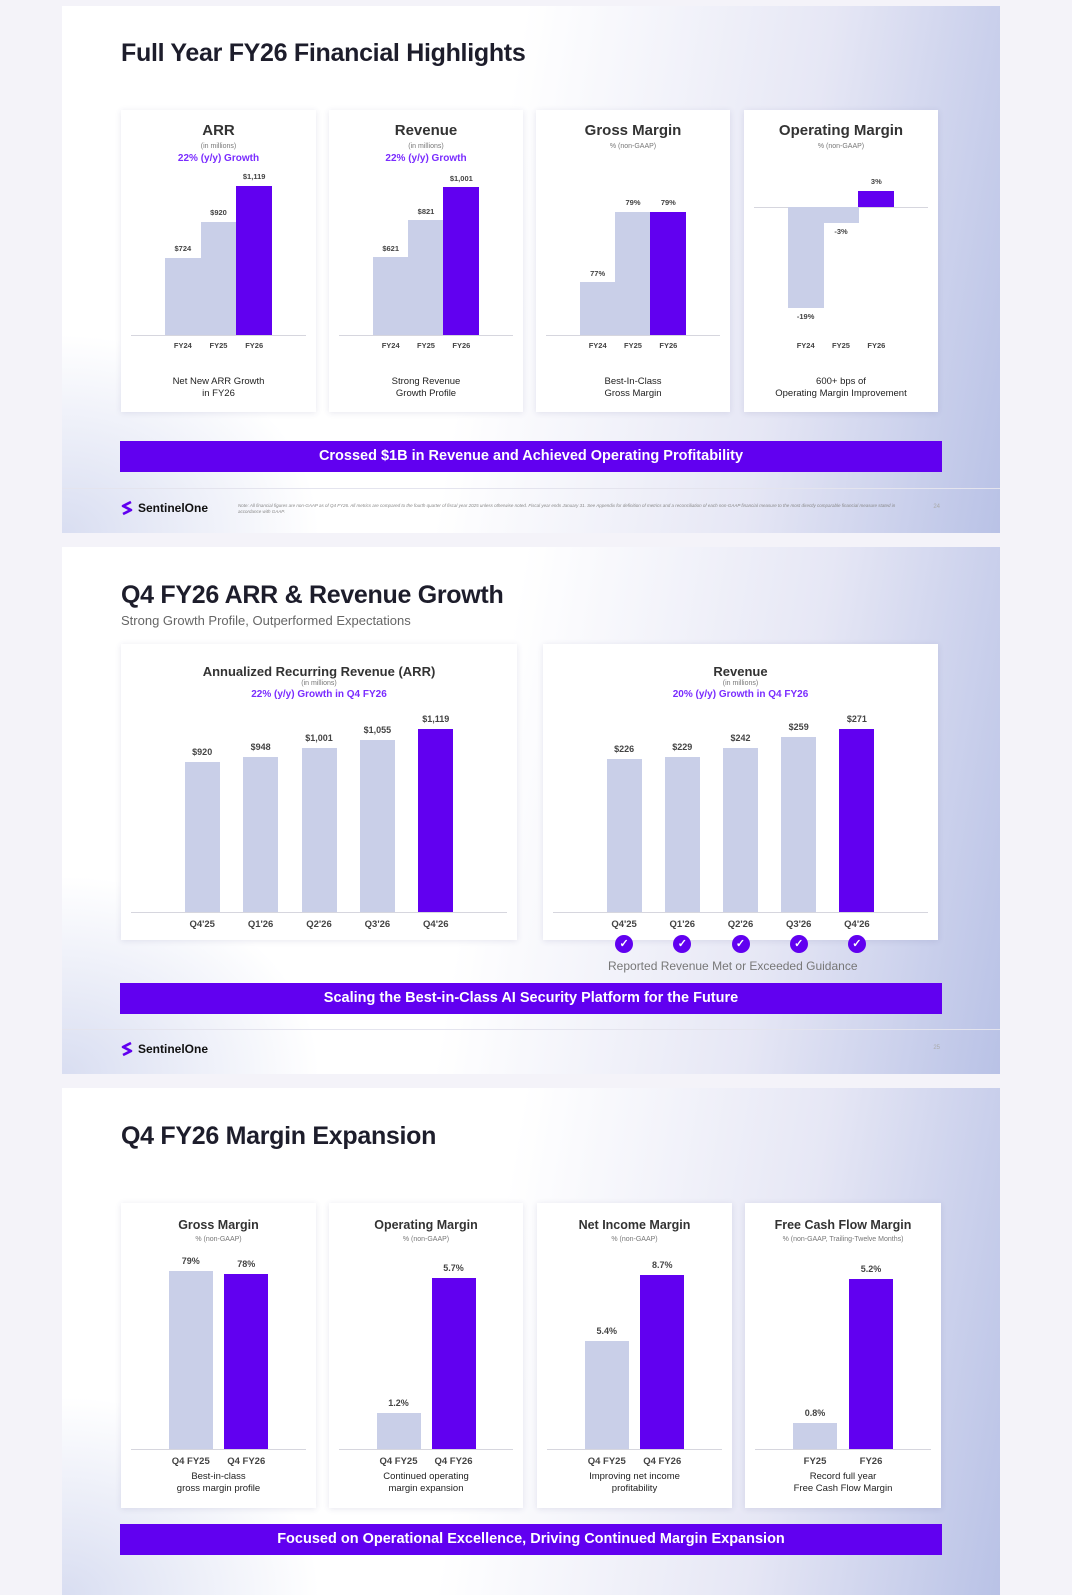  I want to click on growth-label: 22% (y/y) Growth in Q4 FY26, so click(319, 694).